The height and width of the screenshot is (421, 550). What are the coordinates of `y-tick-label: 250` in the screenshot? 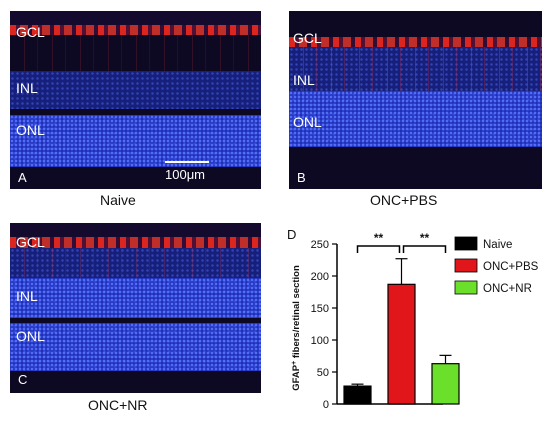 It's located at (320, 245).